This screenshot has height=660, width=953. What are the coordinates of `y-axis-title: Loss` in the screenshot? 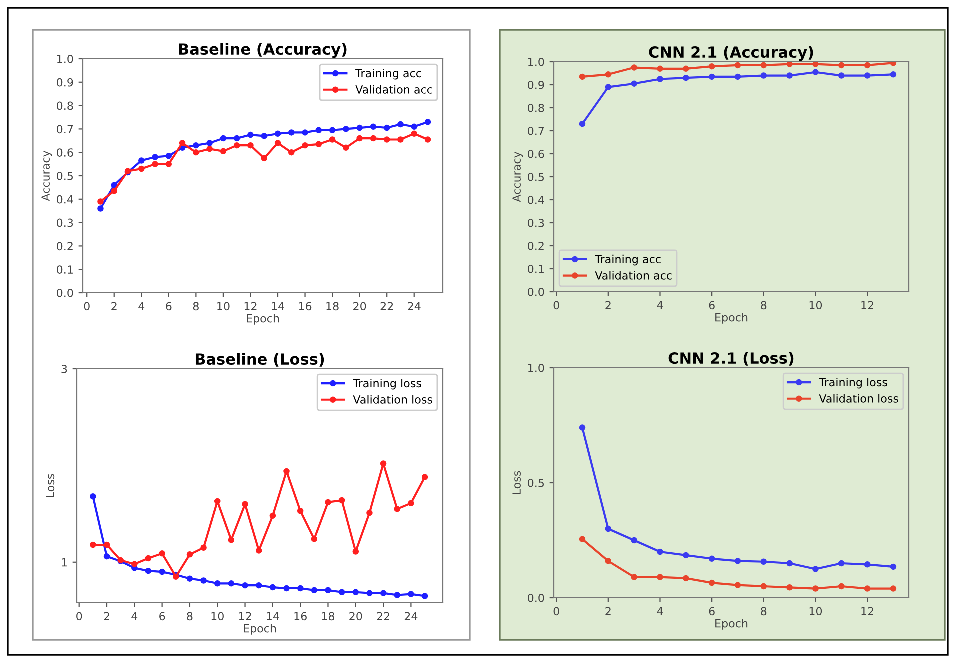 It's located at (516, 482).